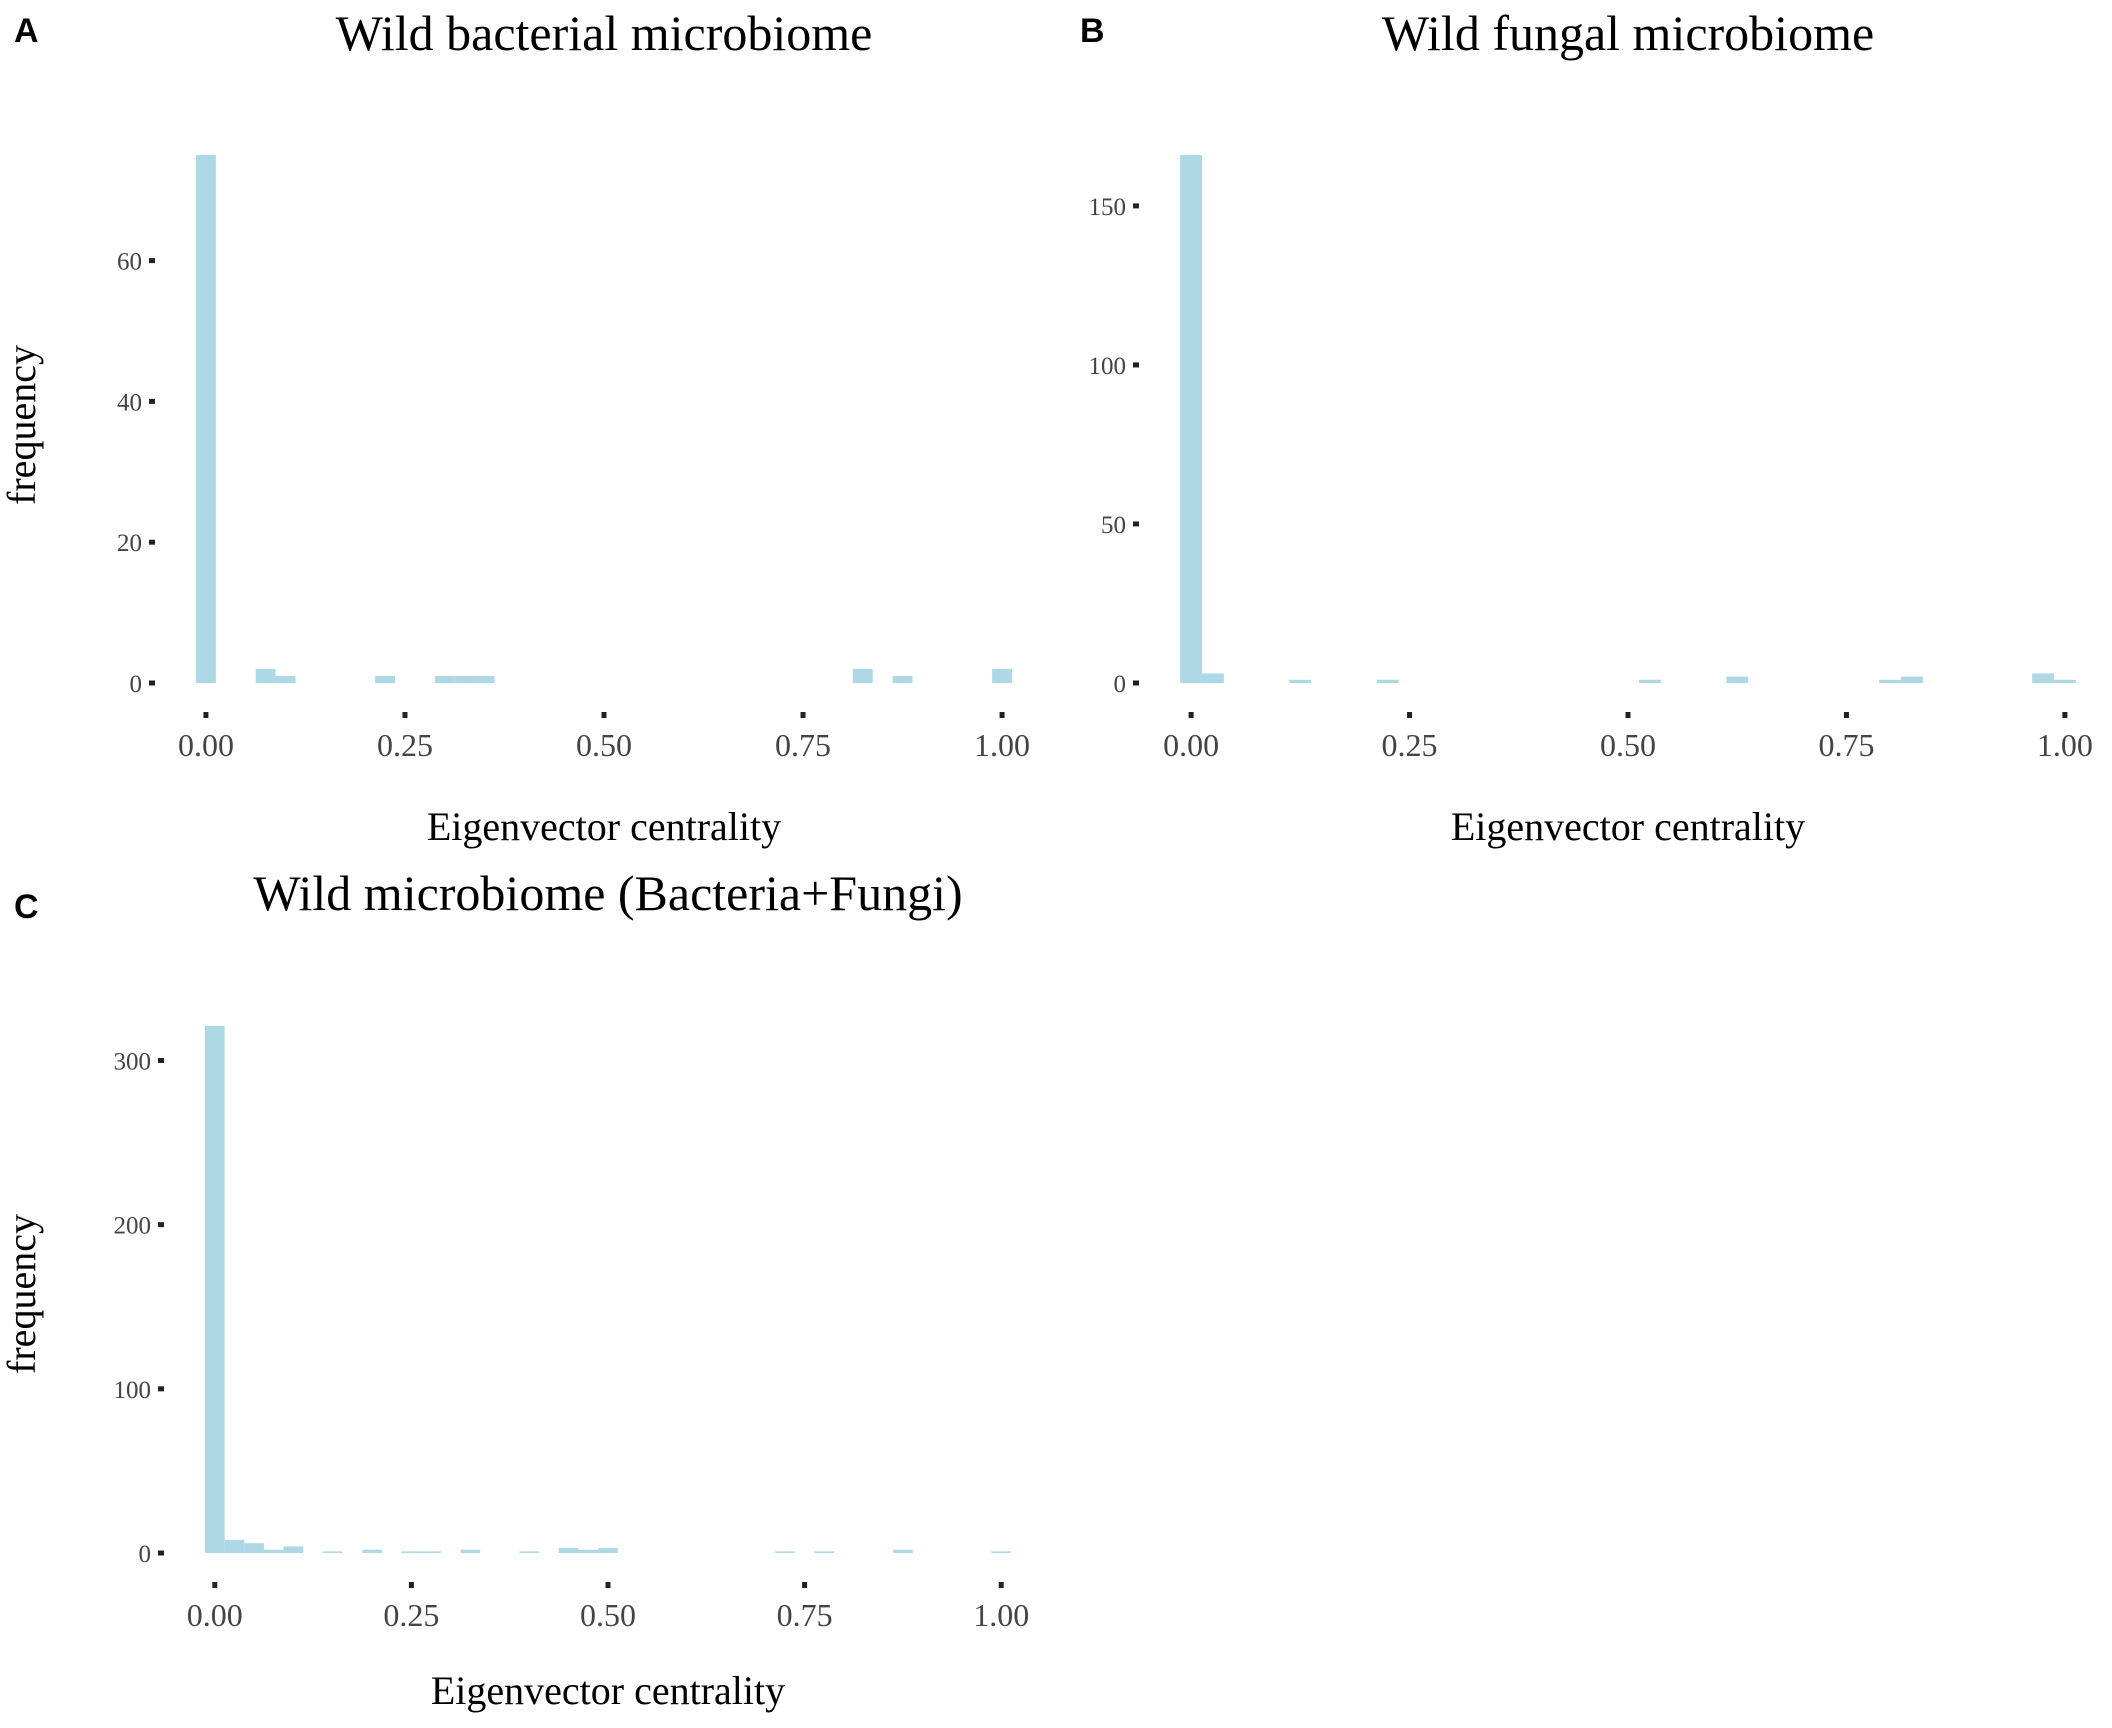 The image size is (2112, 1728). I want to click on y-tick-label: 200, so click(133, 1226).